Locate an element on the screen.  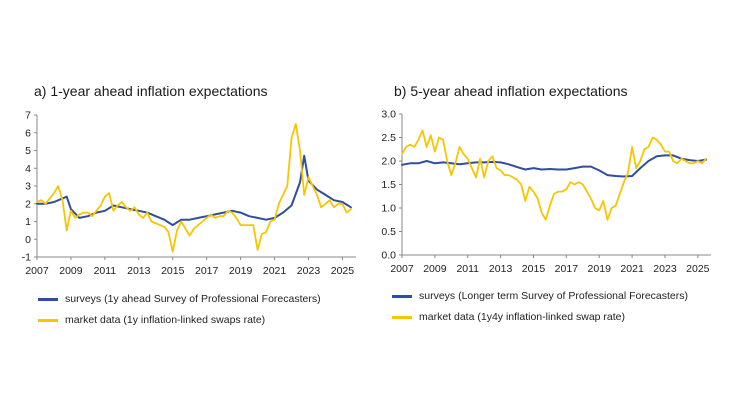
chart-b-y-tick-label: 2.0 is located at coordinates (388, 162).